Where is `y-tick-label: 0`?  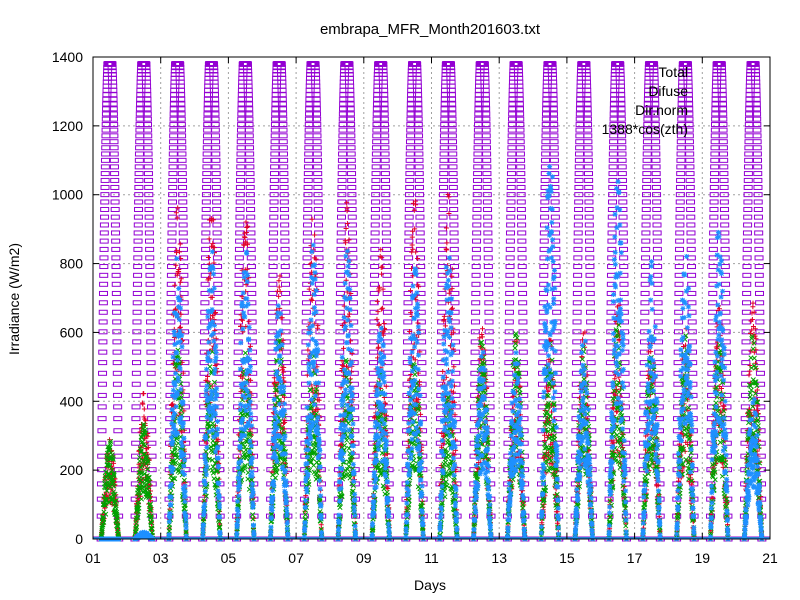
y-tick-label: 0 is located at coordinates (79, 539).